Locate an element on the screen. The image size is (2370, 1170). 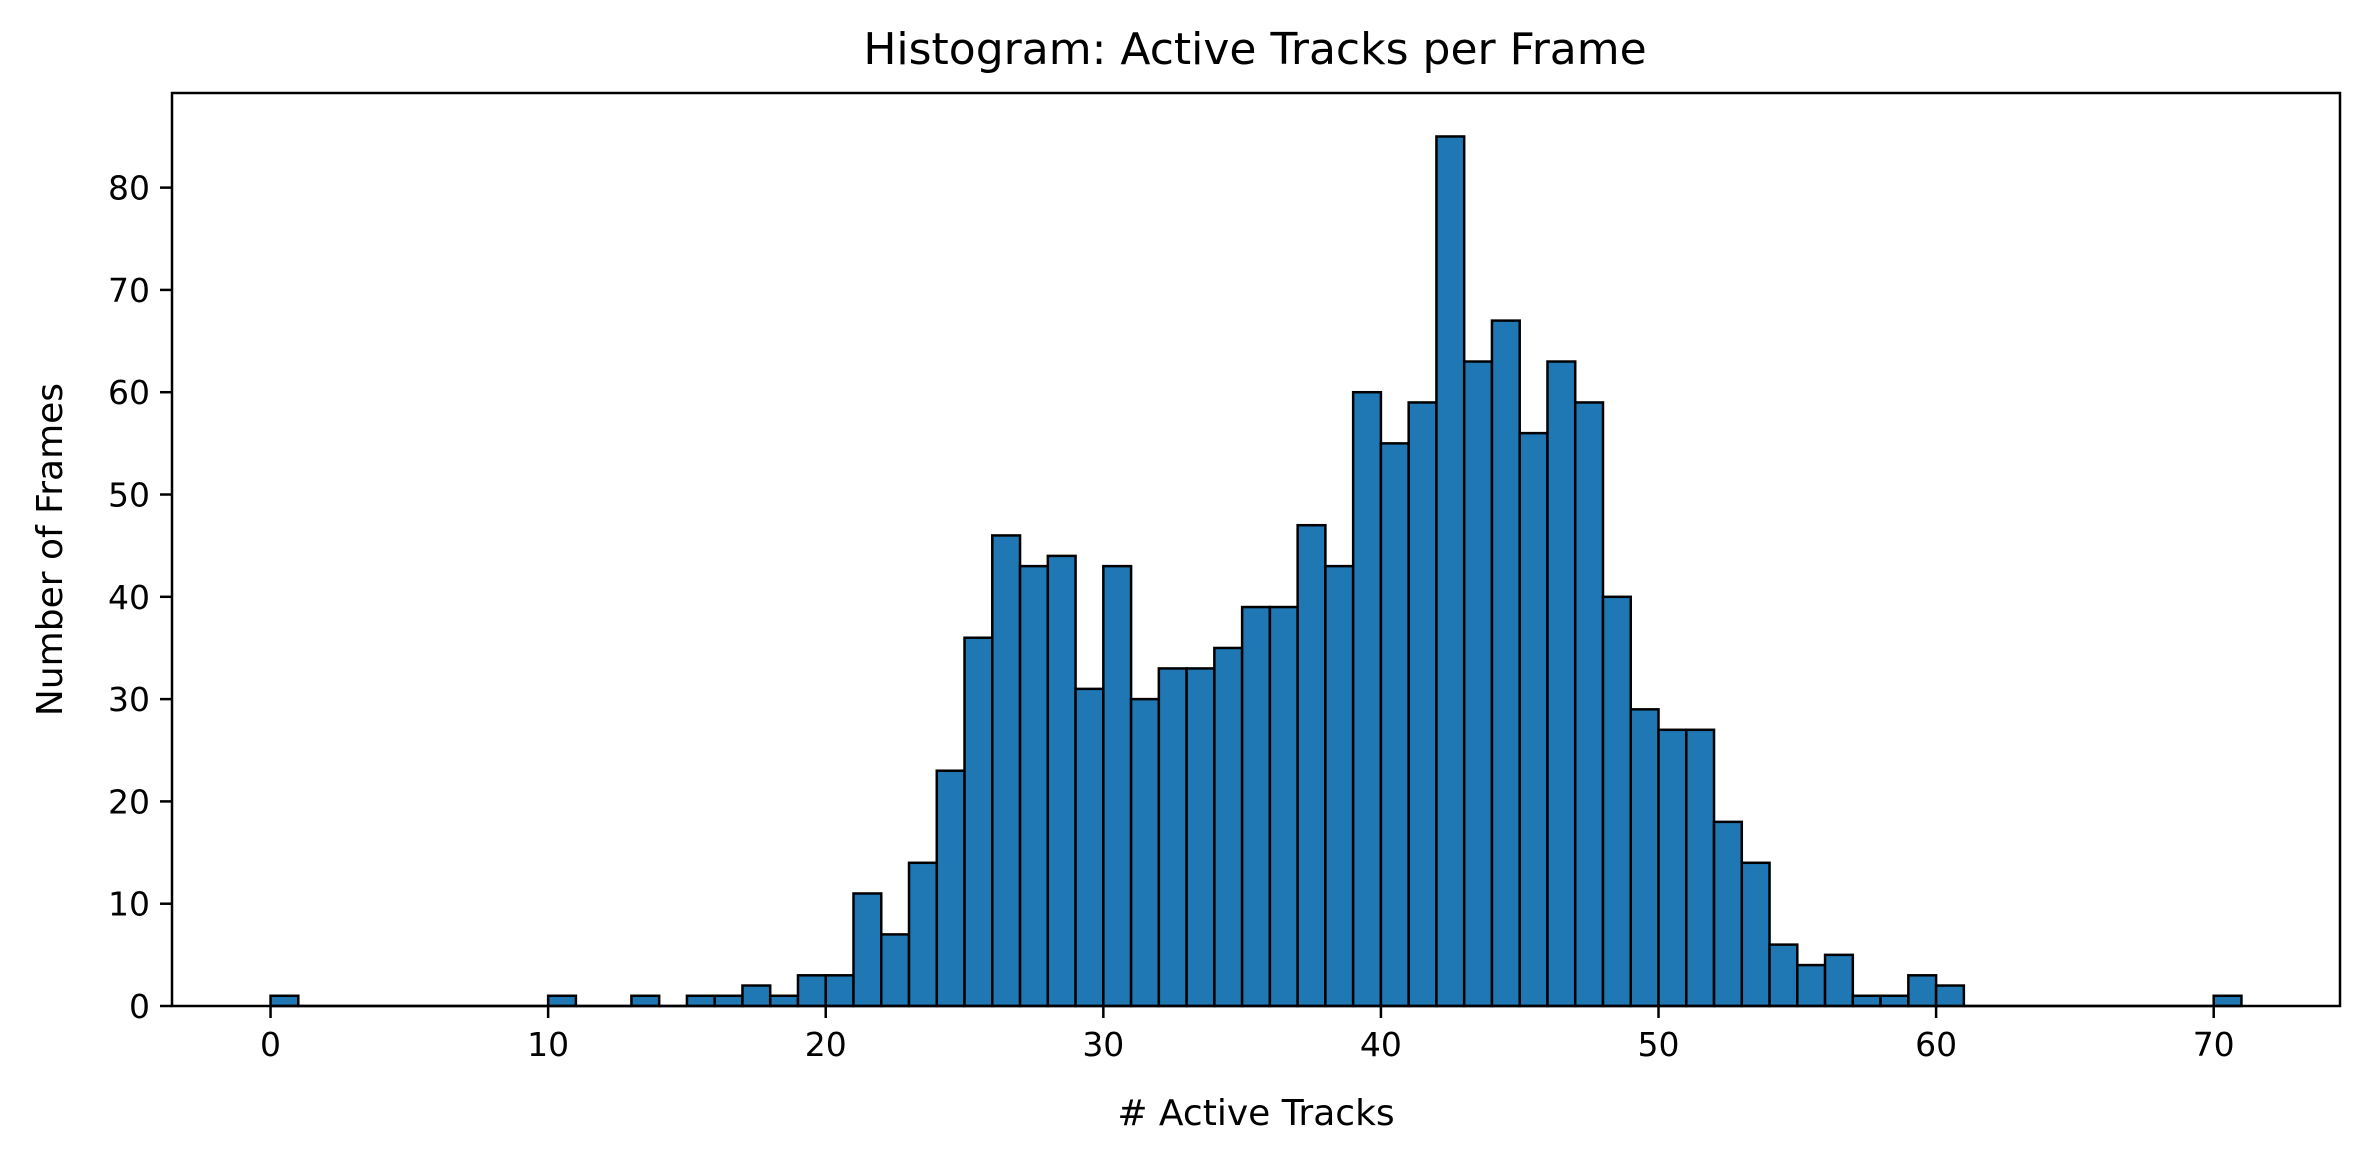
x-tick-label: 10 is located at coordinates (548, 1044).